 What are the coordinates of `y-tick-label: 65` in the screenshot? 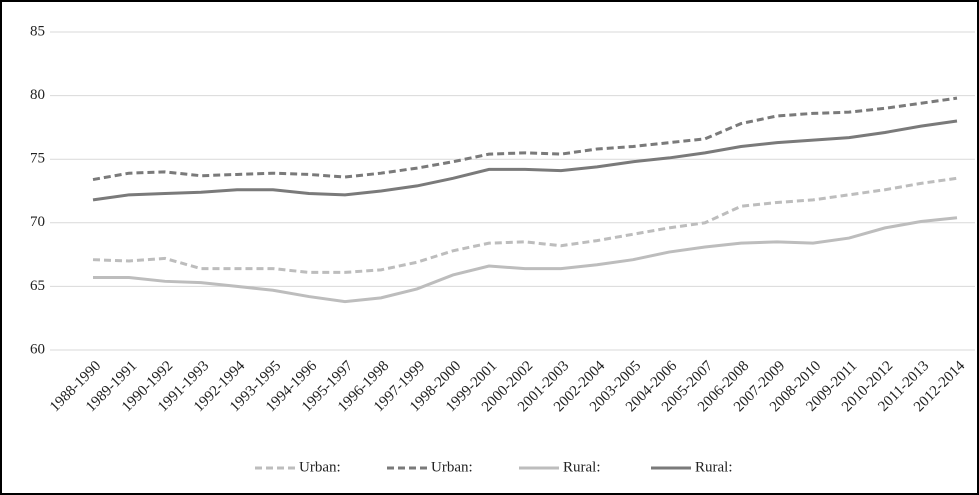 It's located at (37, 286).